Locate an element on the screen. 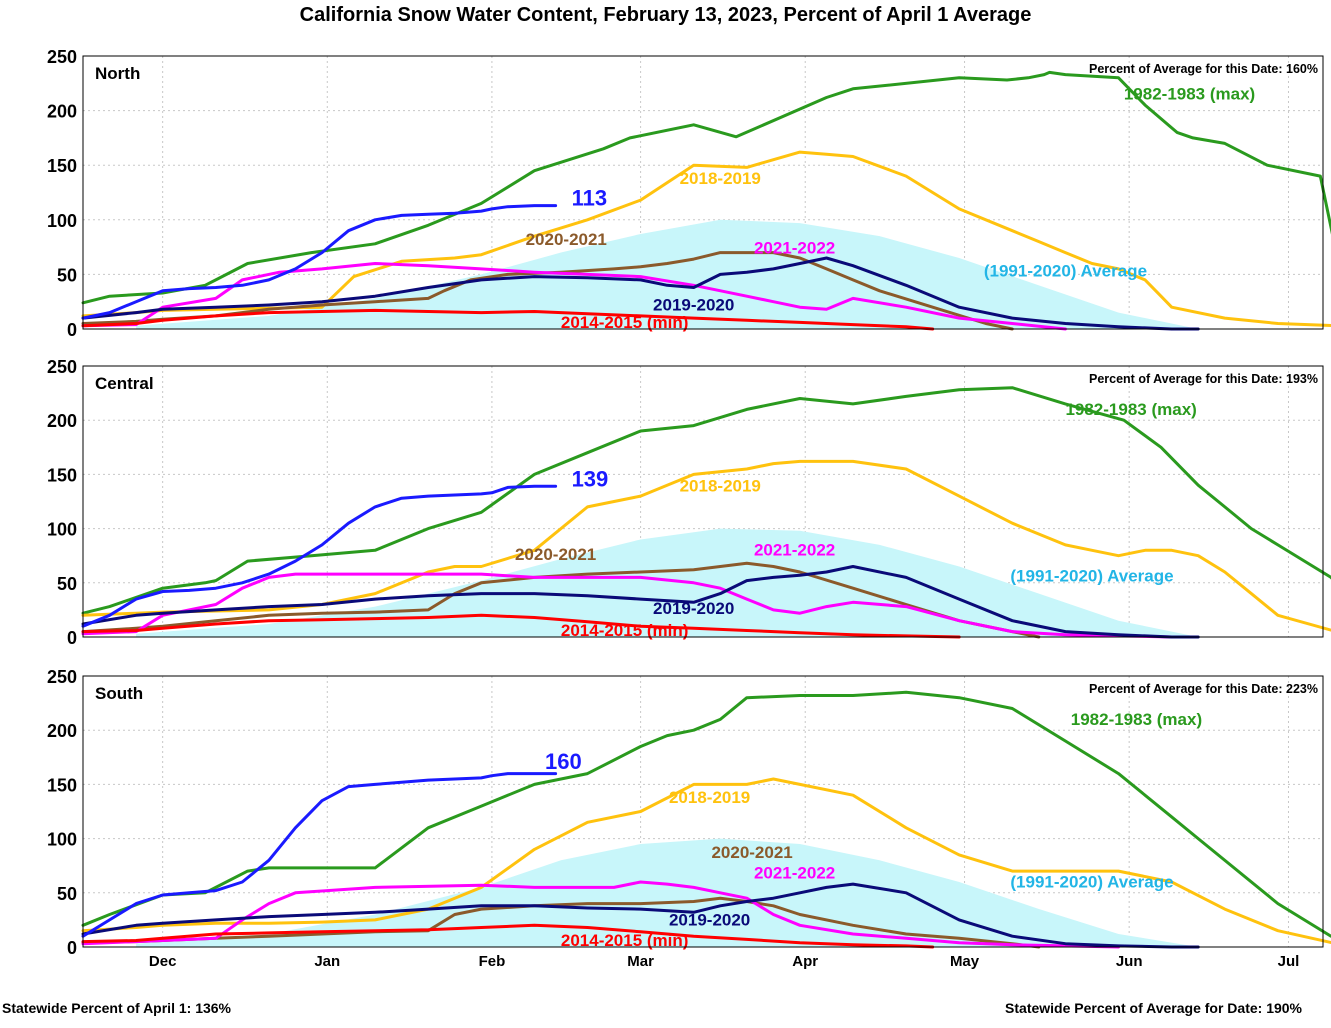  central-series-y2014_2015 is located at coordinates (521, 626).